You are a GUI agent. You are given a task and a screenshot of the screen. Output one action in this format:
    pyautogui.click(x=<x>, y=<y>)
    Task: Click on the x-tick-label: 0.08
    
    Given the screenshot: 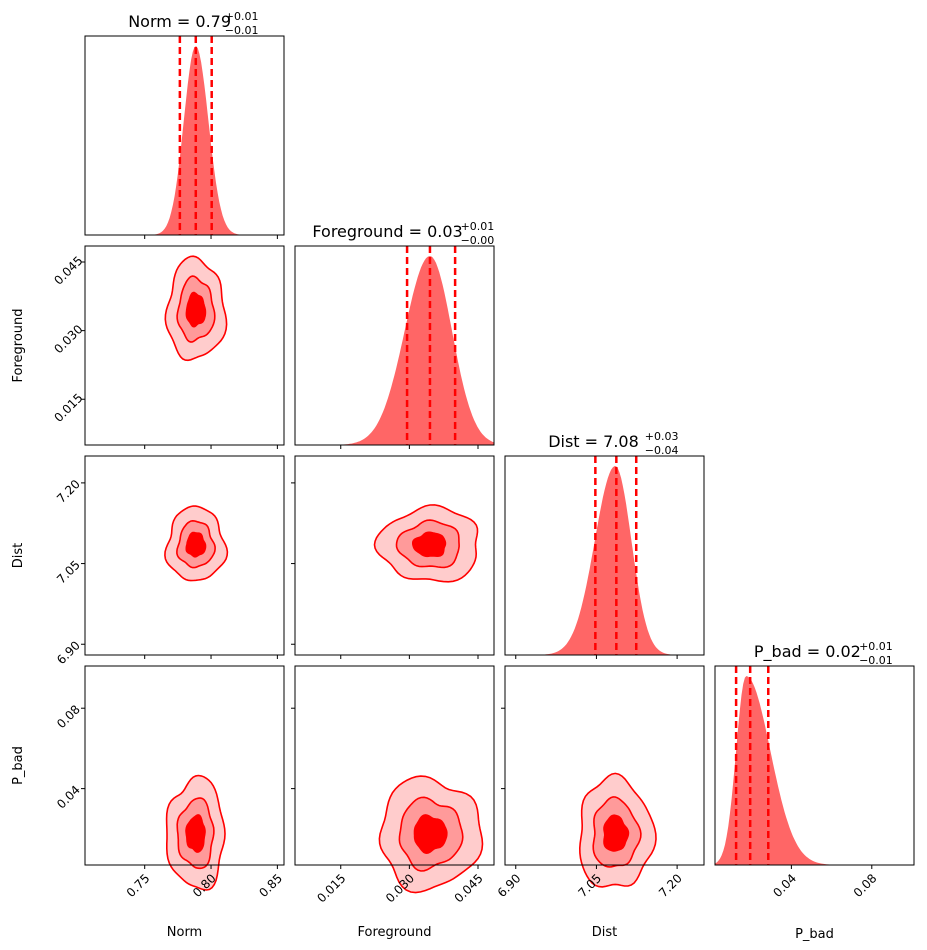 What is the action you would take?
    pyautogui.click(x=865, y=885)
    